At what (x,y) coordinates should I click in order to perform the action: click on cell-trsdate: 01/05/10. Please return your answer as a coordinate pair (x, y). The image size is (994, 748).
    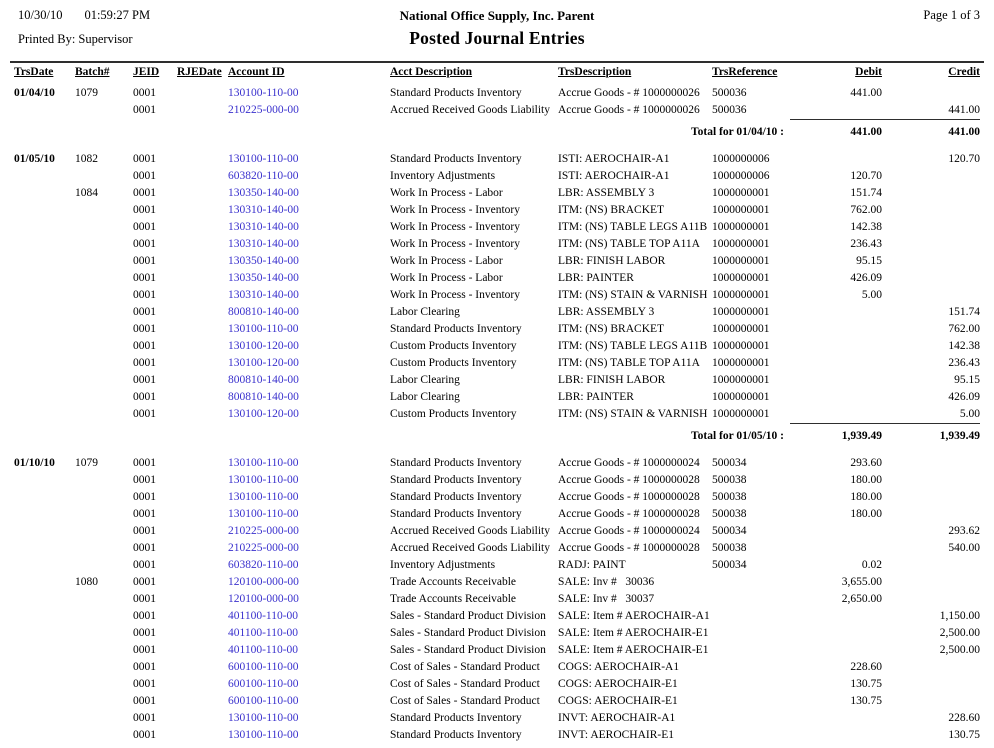
    Looking at the image, I should click on (34, 159).